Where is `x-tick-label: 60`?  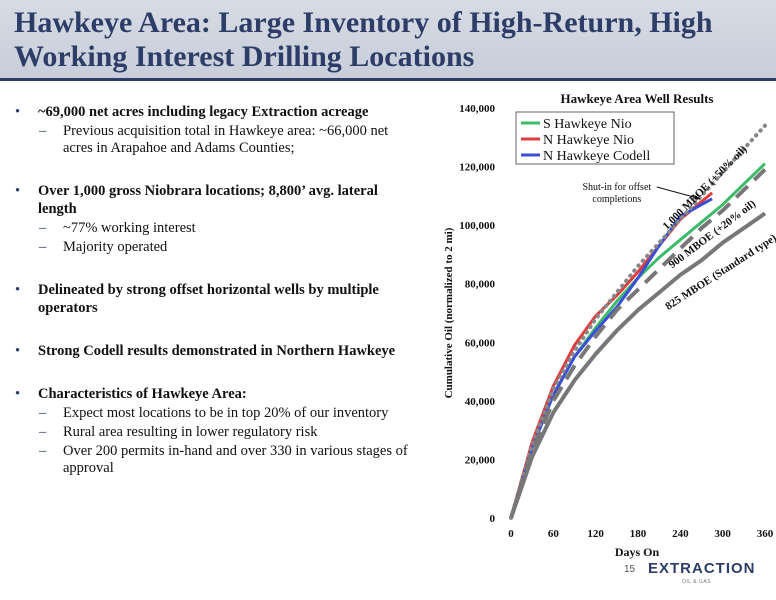 x-tick-label: 60 is located at coordinates (554, 534).